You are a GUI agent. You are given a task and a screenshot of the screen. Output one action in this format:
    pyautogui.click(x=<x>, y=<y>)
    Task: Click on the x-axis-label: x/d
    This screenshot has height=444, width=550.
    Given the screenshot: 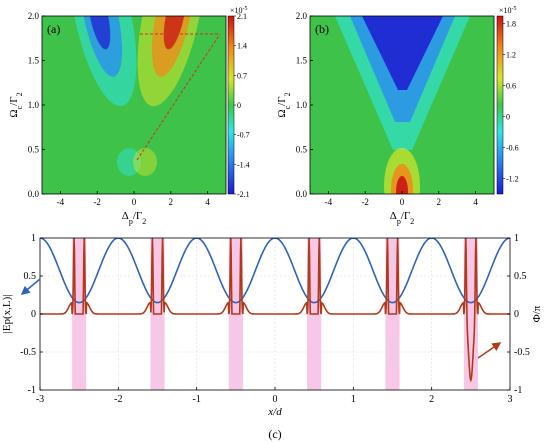 What is the action you would take?
    pyautogui.click(x=274, y=412)
    